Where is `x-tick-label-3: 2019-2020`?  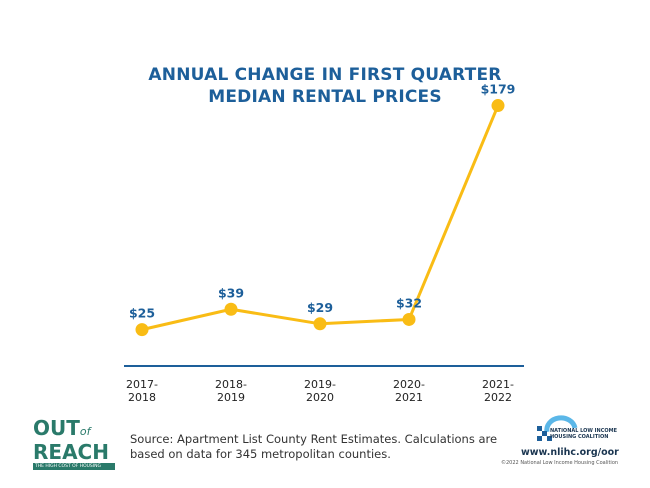
x-tick-label-3: 2019-2020 is located at coordinates (320, 391).